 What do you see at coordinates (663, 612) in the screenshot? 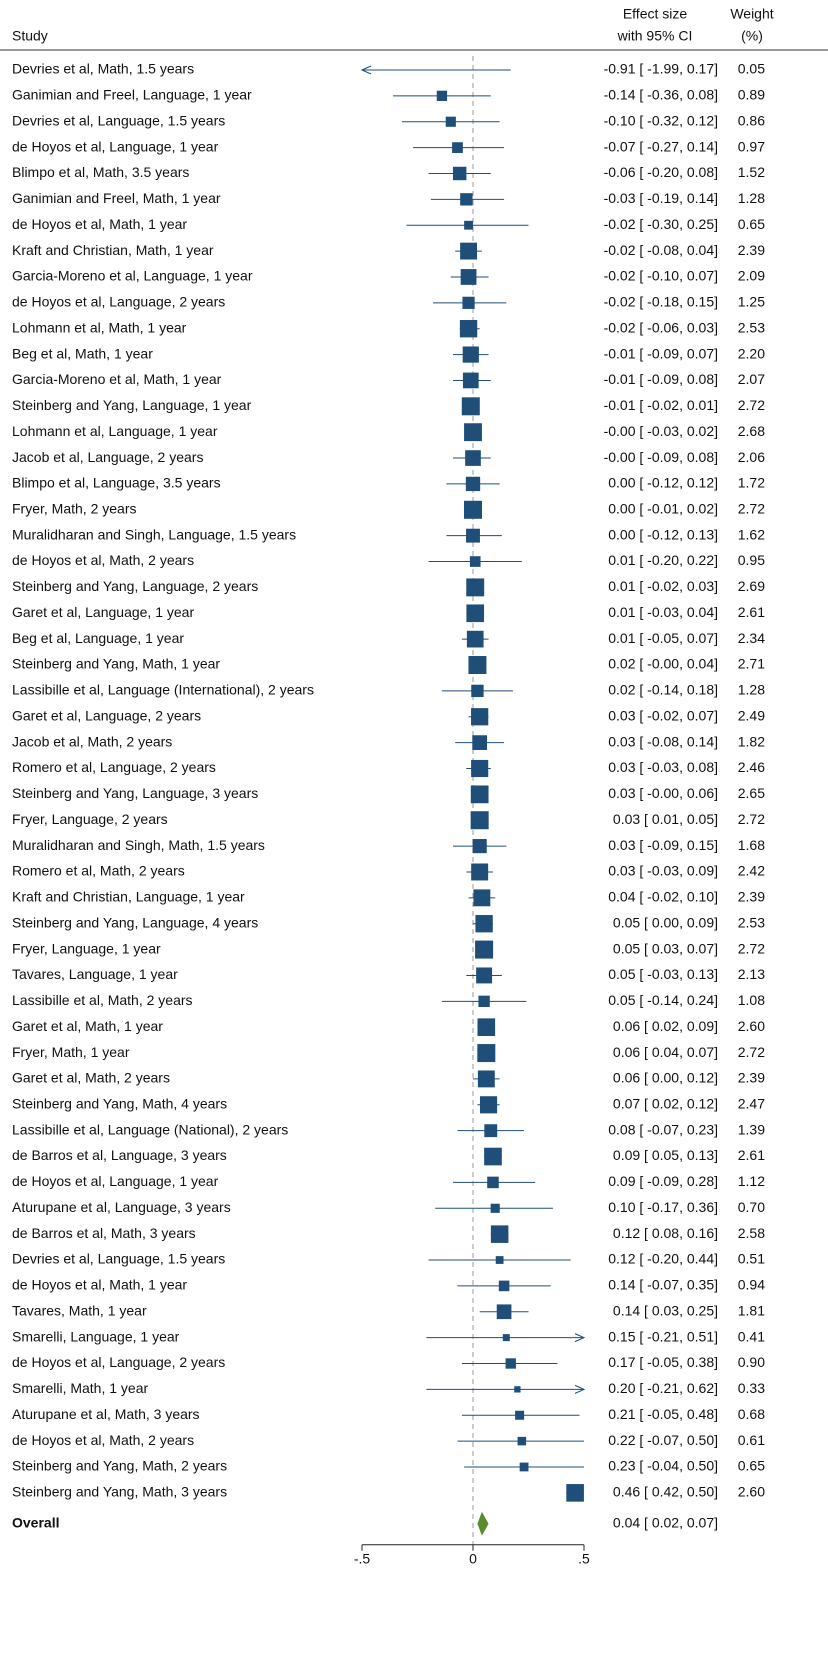
I see `estimate-label: 0.01 [ -0.03, 0.04]` at bounding box center [663, 612].